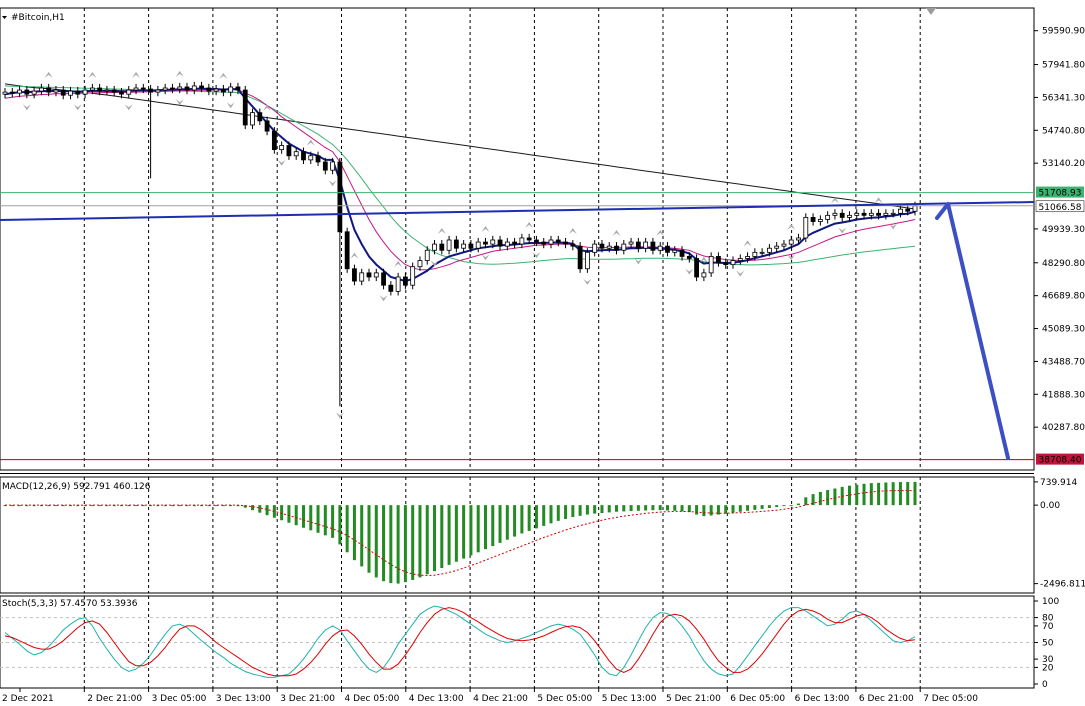 The height and width of the screenshot is (706, 1085). I want to click on price-tick-label: 56341.30, so click(1063, 98).